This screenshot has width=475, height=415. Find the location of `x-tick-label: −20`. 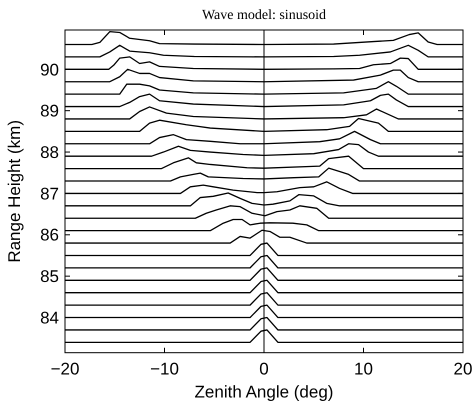

x-tick-label: −20 is located at coordinates (65, 369).